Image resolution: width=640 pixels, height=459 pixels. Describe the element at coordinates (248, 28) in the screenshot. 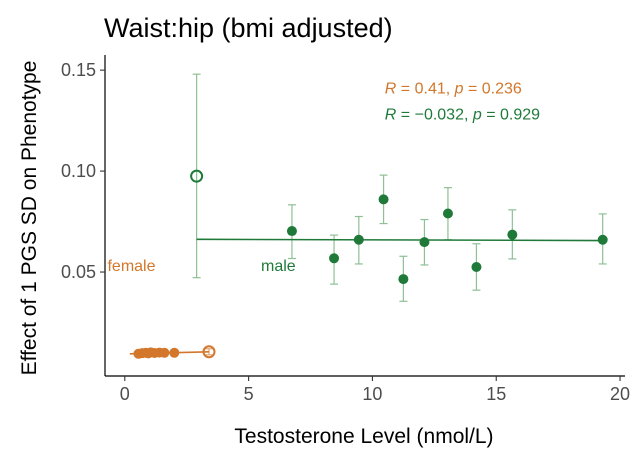

I see `chart-title: Waist:hip (bmi adjusted)` at that location.